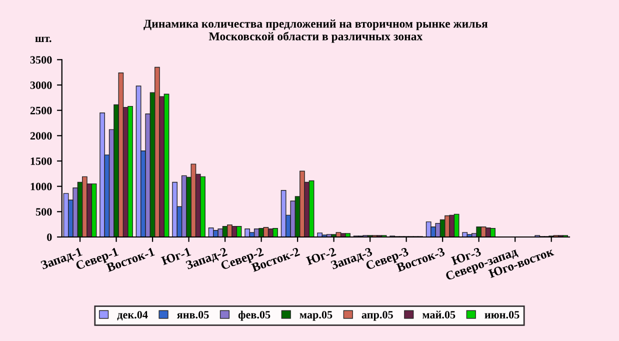  I want to click on y-axis-title: шт., so click(43, 39).